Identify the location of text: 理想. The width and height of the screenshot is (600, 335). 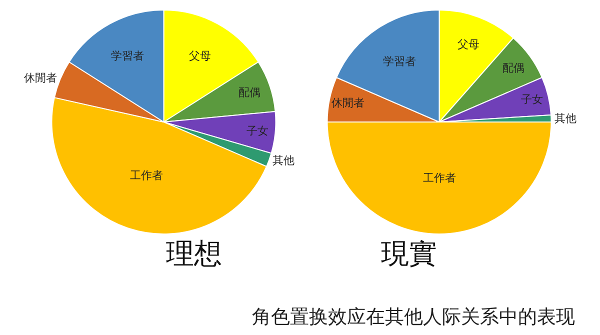
(194, 253).